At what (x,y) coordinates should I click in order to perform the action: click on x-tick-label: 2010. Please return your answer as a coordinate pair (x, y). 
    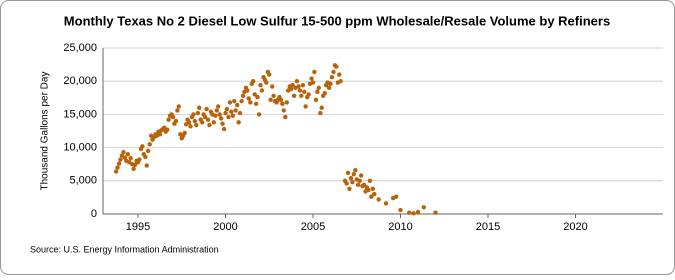
    Looking at the image, I should click on (400, 227).